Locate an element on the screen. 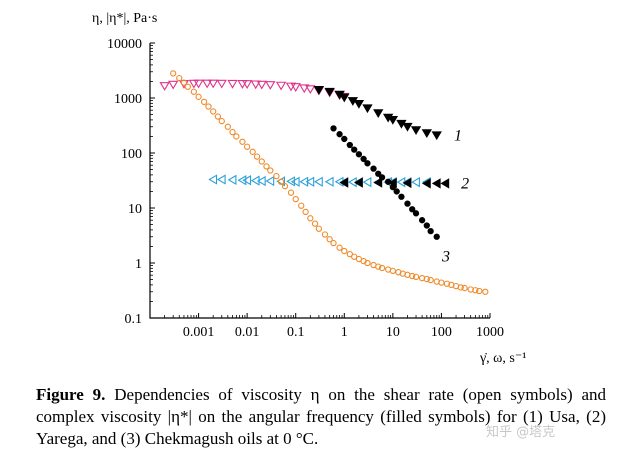 This screenshot has height=459, width=619. y-tick-label: 1 is located at coordinates (138, 264).